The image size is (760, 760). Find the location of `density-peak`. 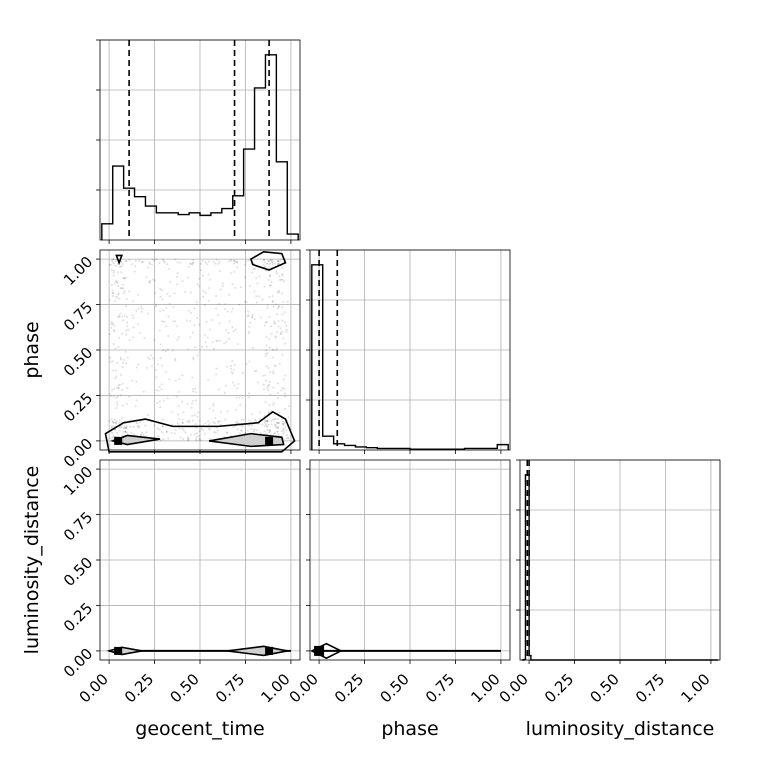

density-peak is located at coordinates (269, 650).